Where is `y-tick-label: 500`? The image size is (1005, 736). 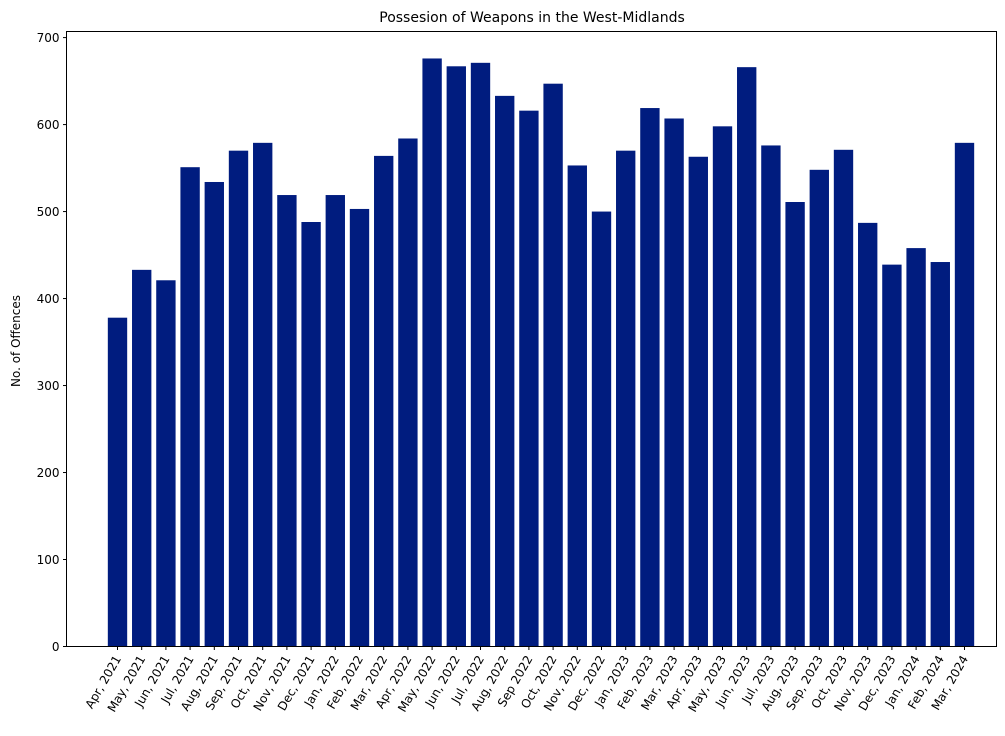 y-tick-label: 500 is located at coordinates (48, 212).